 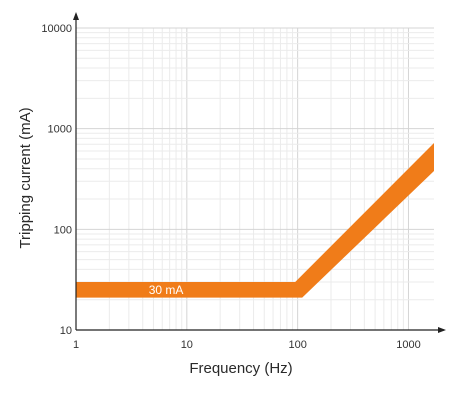 What do you see at coordinates (25, 177) in the screenshot?
I see `y-axis-title: Tripping current (mA)` at bounding box center [25, 177].